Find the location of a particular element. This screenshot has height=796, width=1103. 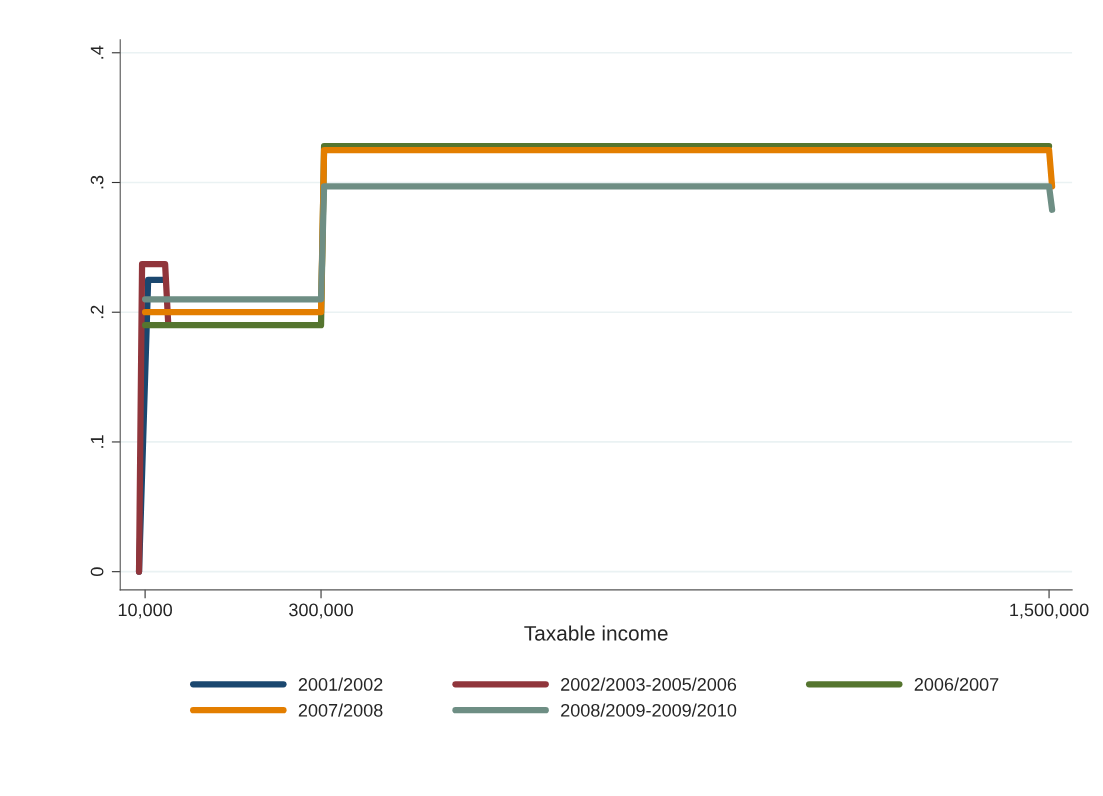

legend-label: 2006/2007 is located at coordinates (956, 684).